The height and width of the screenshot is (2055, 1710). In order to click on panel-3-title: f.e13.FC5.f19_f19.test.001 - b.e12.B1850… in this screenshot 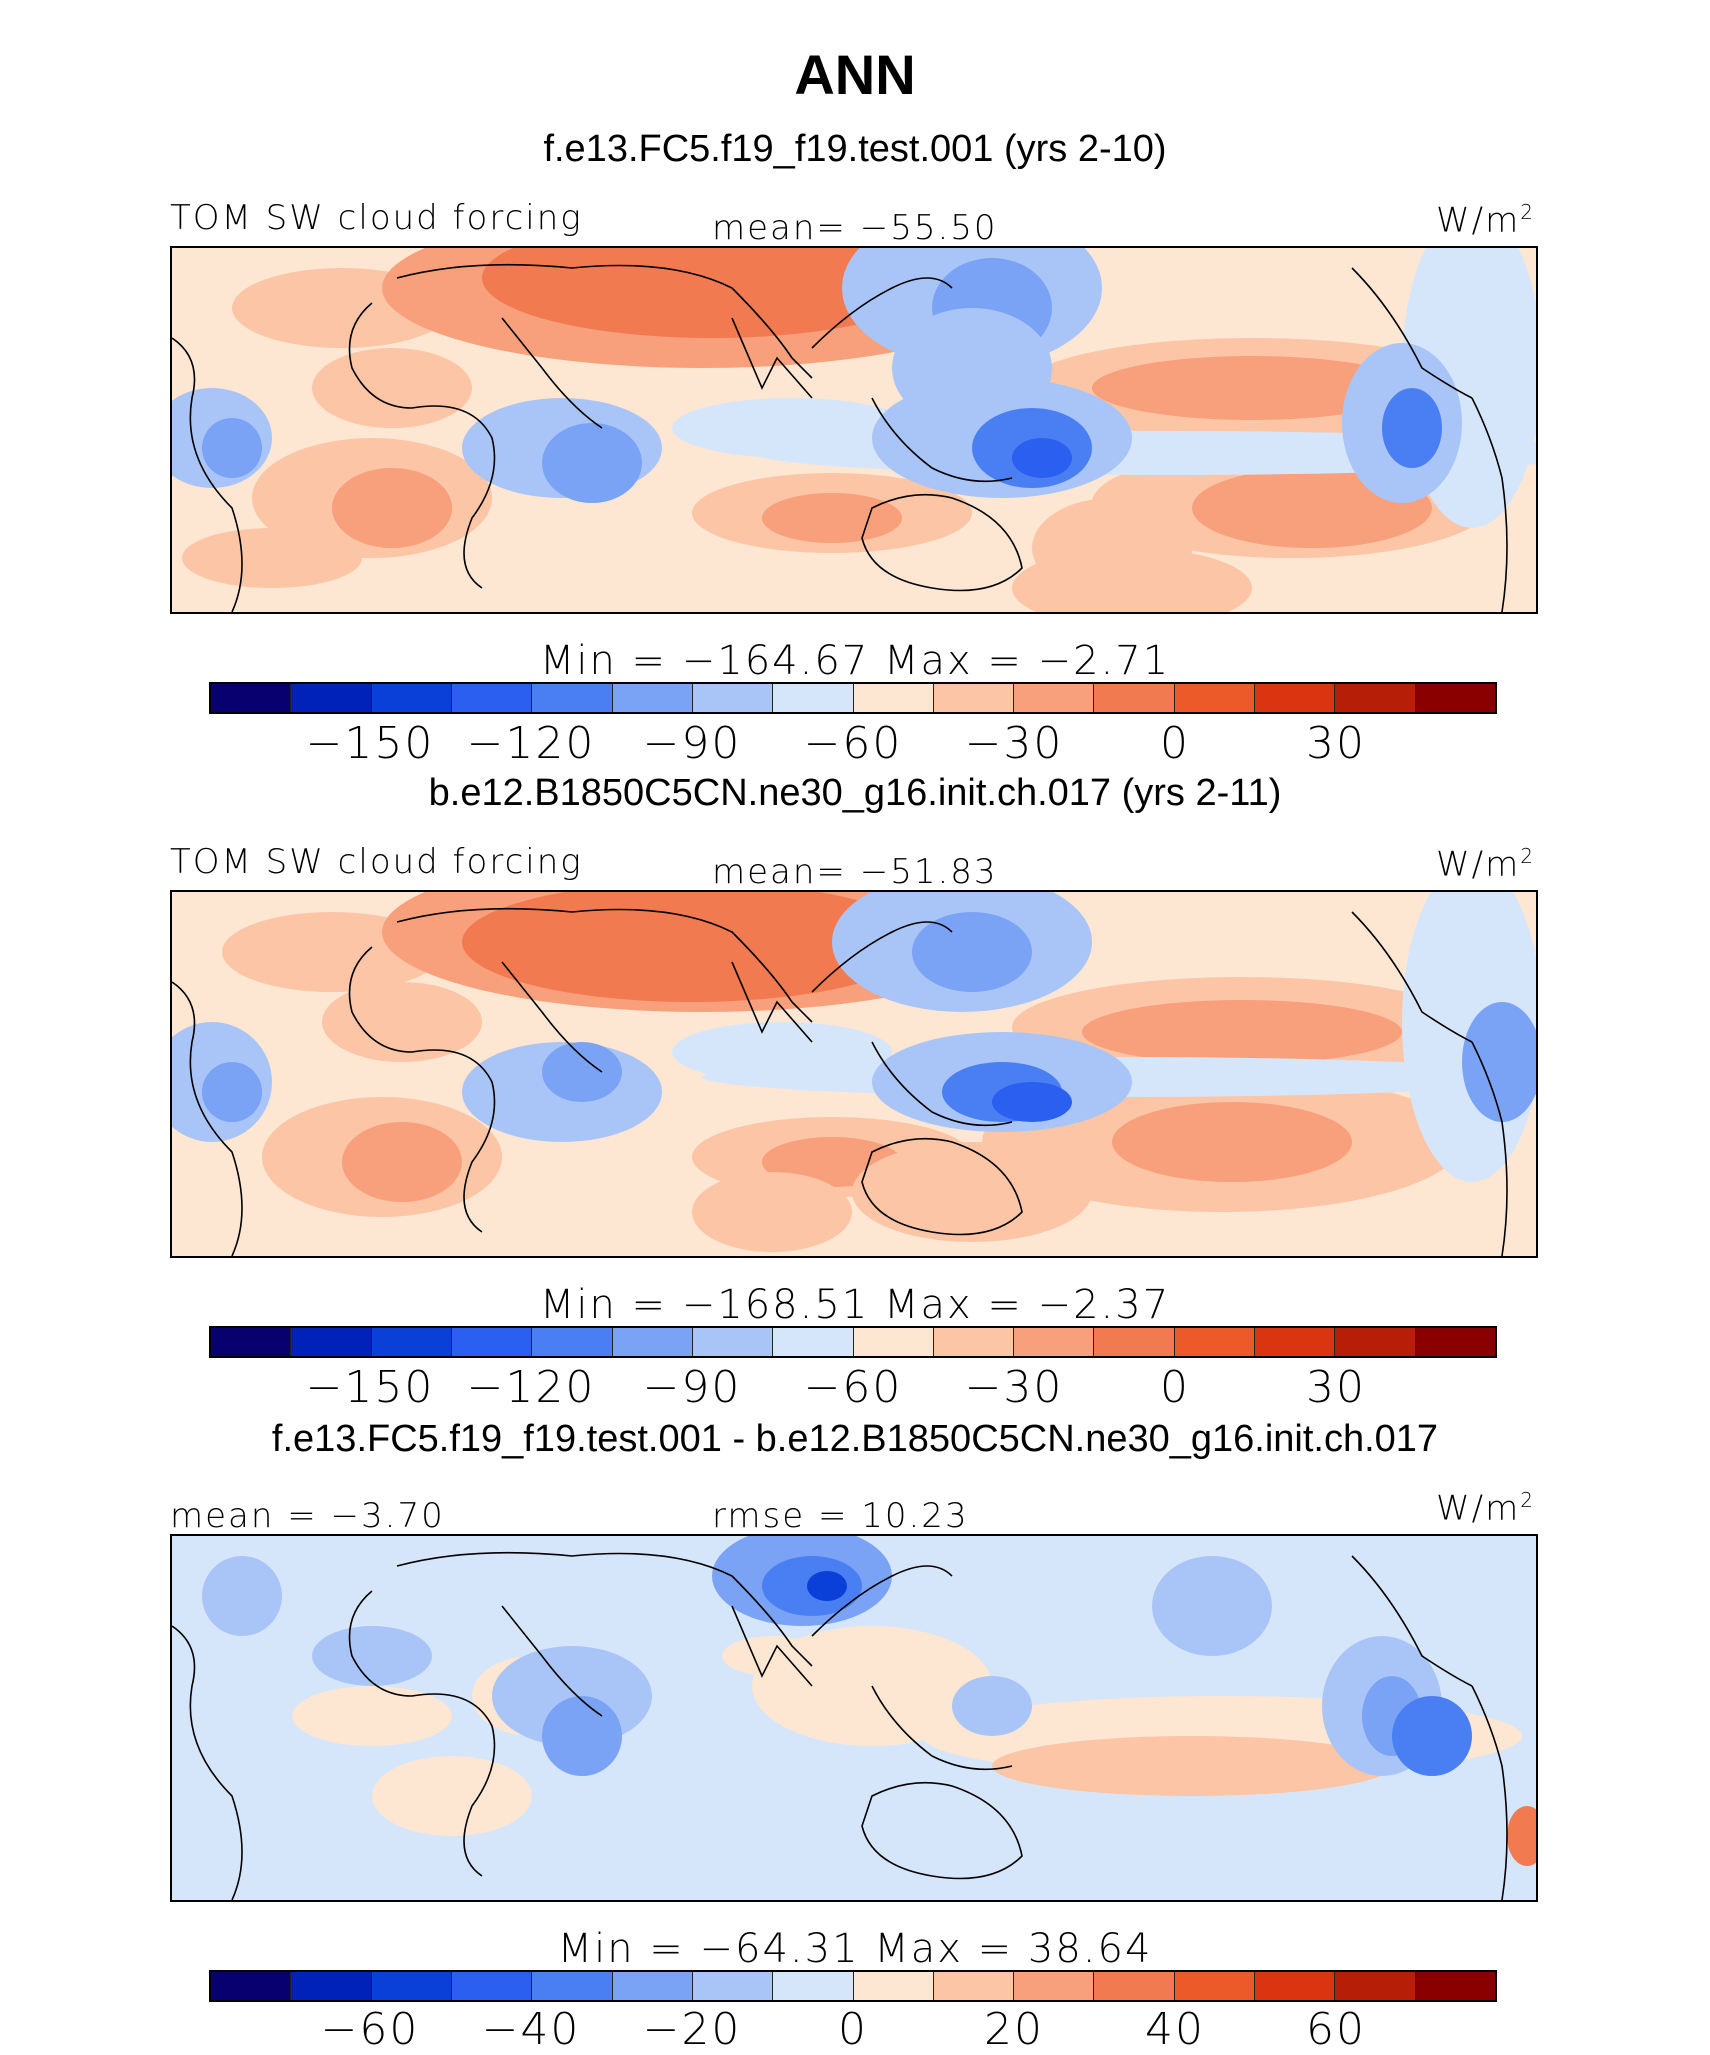, I will do `click(855, 1439)`.